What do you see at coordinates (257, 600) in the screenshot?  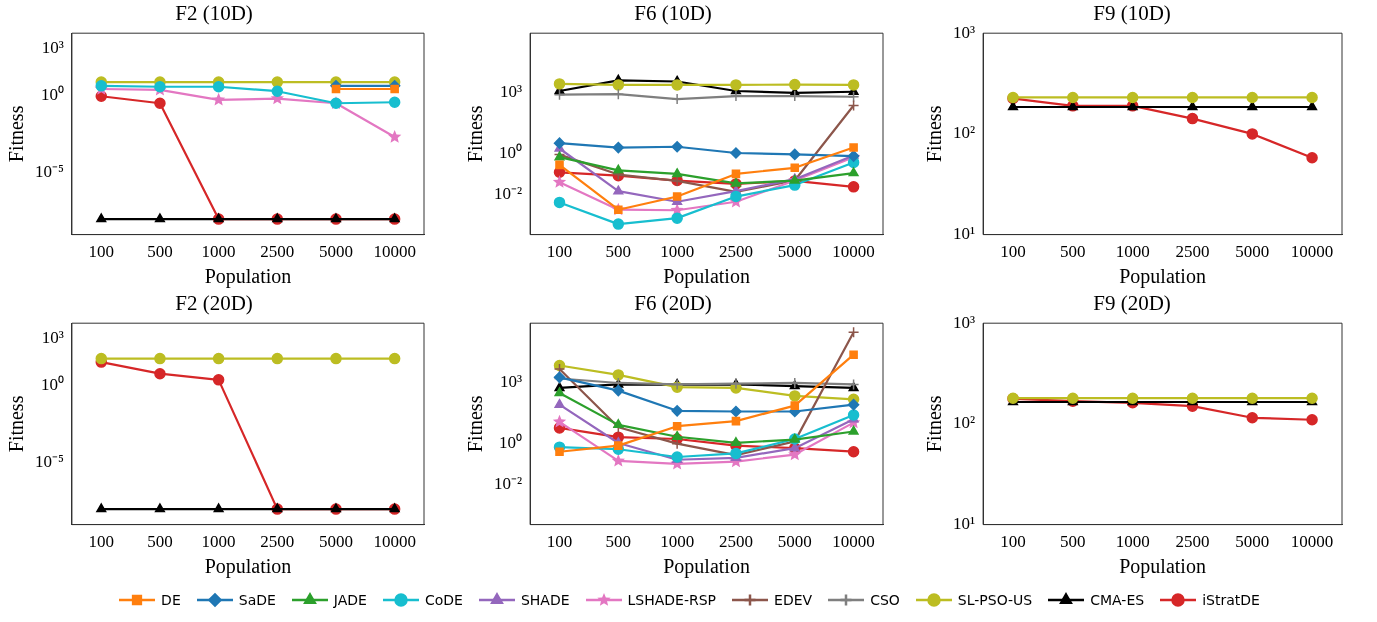 I see `legend-label: SaDE` at bounding box center [257, 600].